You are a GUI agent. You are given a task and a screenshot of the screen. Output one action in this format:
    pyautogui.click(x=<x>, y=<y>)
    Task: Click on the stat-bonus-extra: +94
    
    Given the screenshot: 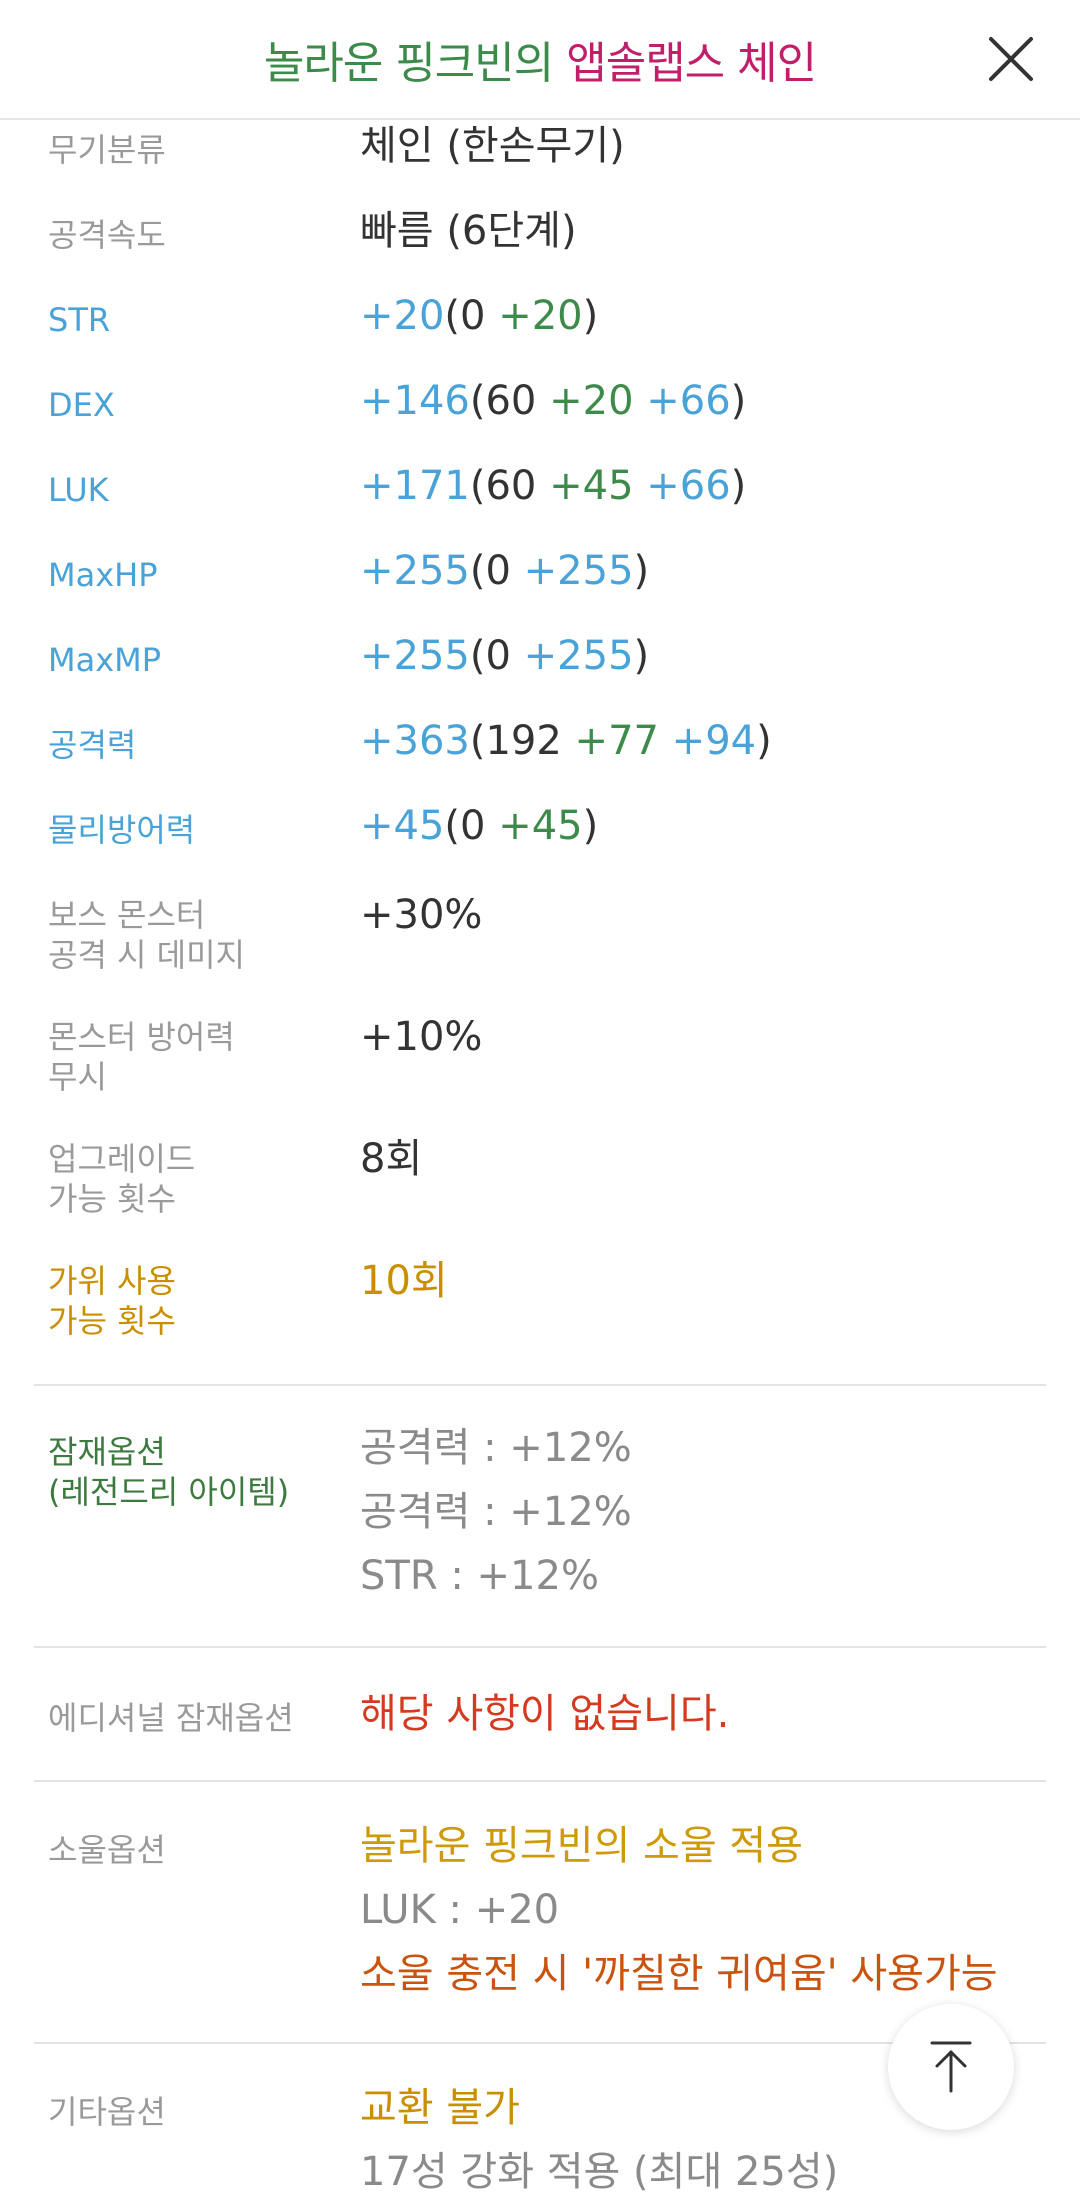 What is the action you would take?
    pyautogui.click(x=707, y=741)
    